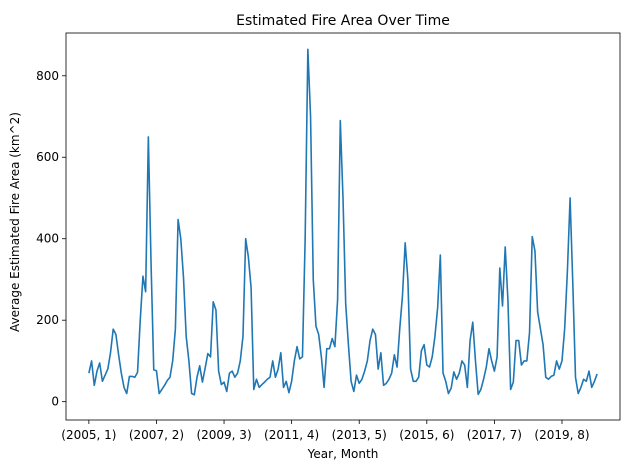 This screenshot has height=470, width=630. Describe the element at coordinates (47, 239) in the screenshot. I see `y-tick-label: 400` at that location.